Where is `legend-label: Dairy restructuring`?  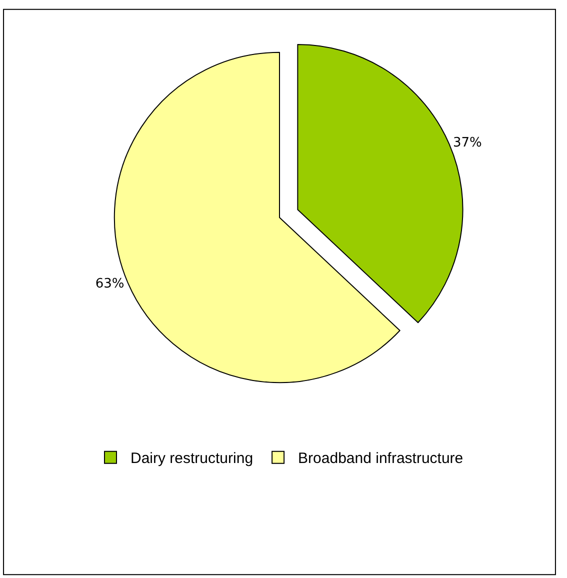 legend-label: Dairy restructuring is located at coordinates (192, 459).